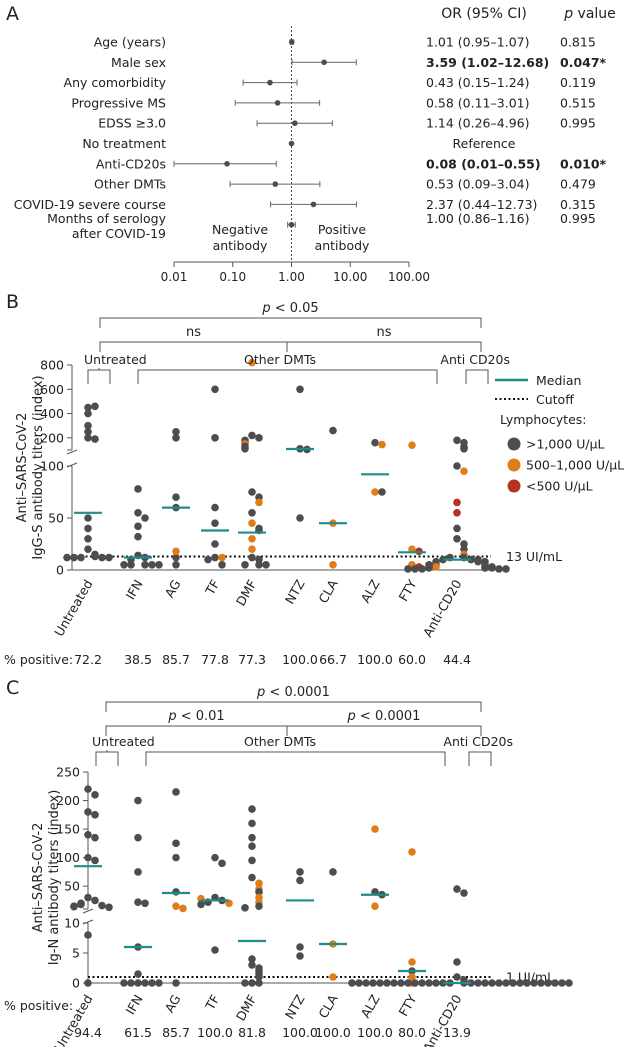 The image size is (636, 1047). I want to click on column-header-or: OR (95% CI), so click(484, 14).